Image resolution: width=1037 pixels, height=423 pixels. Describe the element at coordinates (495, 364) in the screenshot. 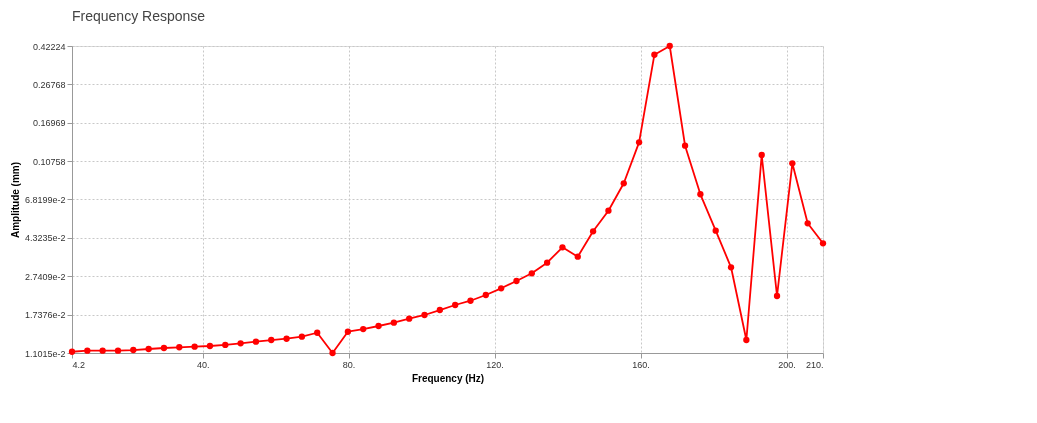

I see `x-tick-label: 120.` at that location.